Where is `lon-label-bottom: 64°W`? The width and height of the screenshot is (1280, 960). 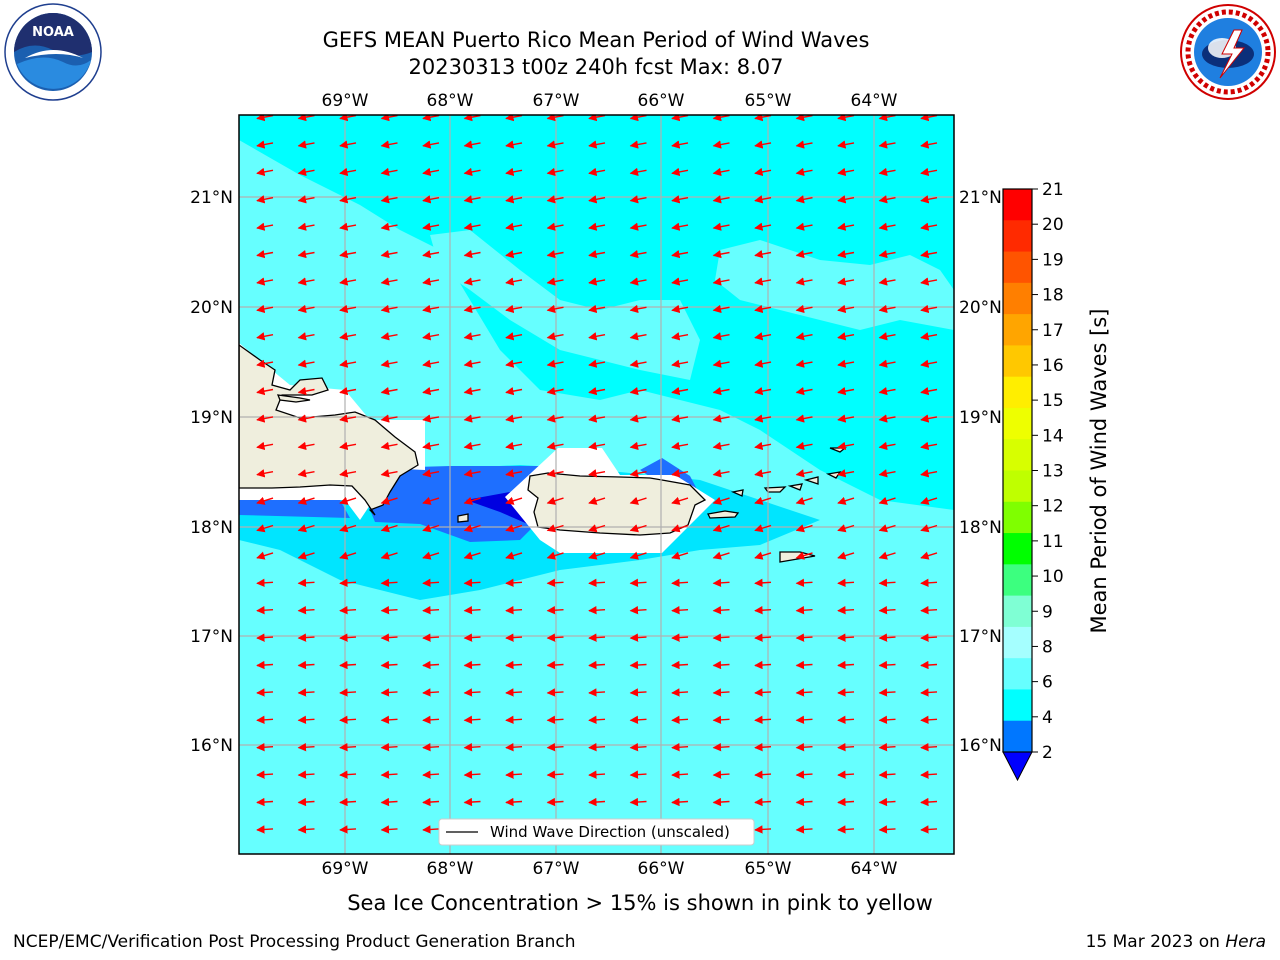 lon-label-bottom: 64°W is located at coordinates (874, 869).